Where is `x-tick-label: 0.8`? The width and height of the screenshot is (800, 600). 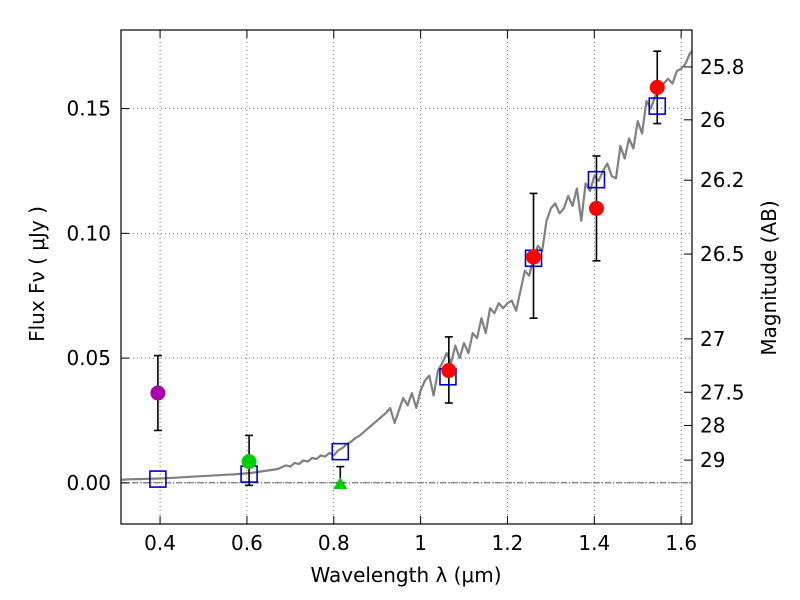
x-tick-label: 0.8 is located at coordinates (334, 543).